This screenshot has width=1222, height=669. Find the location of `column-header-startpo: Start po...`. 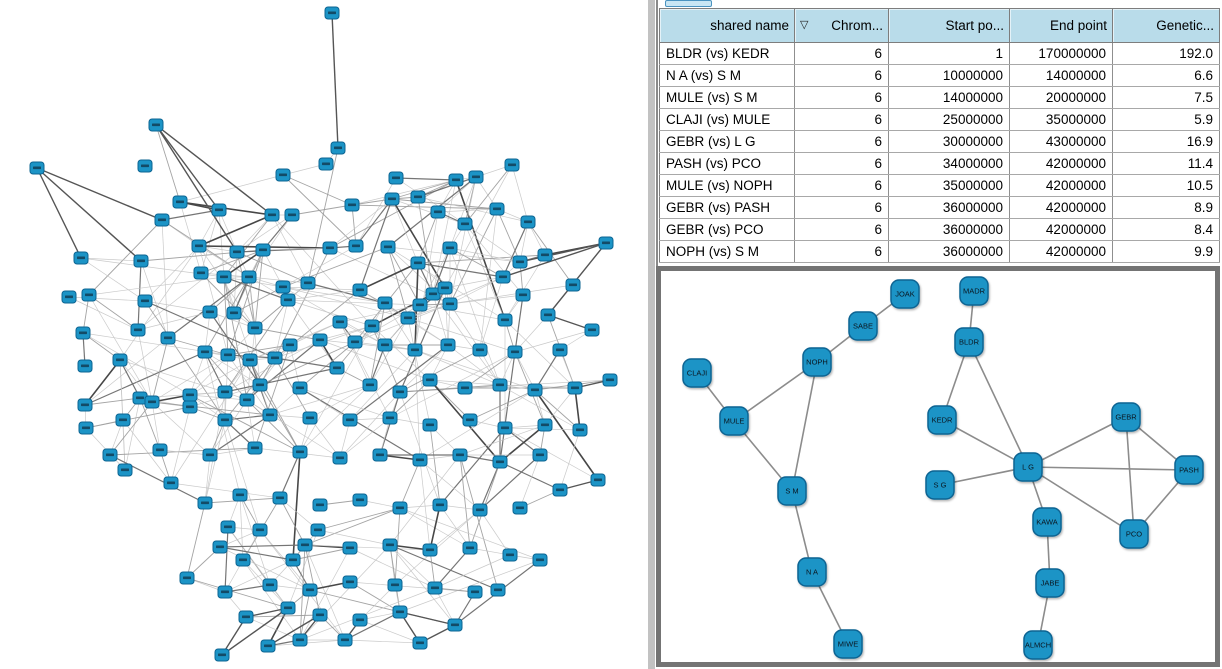

column-header-startpo: Start po... is located at coordinates (949, 25).